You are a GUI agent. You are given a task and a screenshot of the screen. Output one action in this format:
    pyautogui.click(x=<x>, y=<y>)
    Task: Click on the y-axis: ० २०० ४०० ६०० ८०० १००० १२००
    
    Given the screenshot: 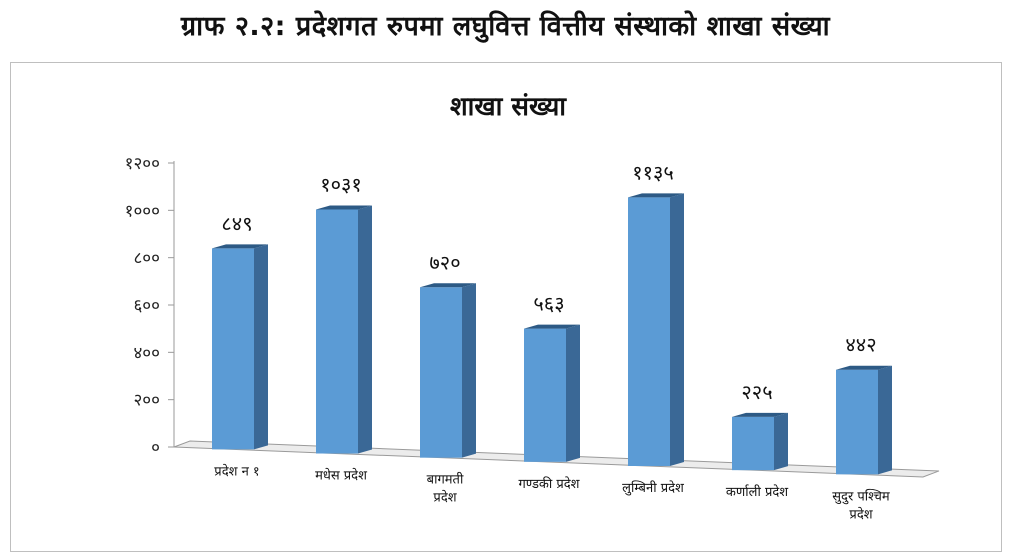 What is the action you would take?
    pyautogui.click(x=150, y=306)
    